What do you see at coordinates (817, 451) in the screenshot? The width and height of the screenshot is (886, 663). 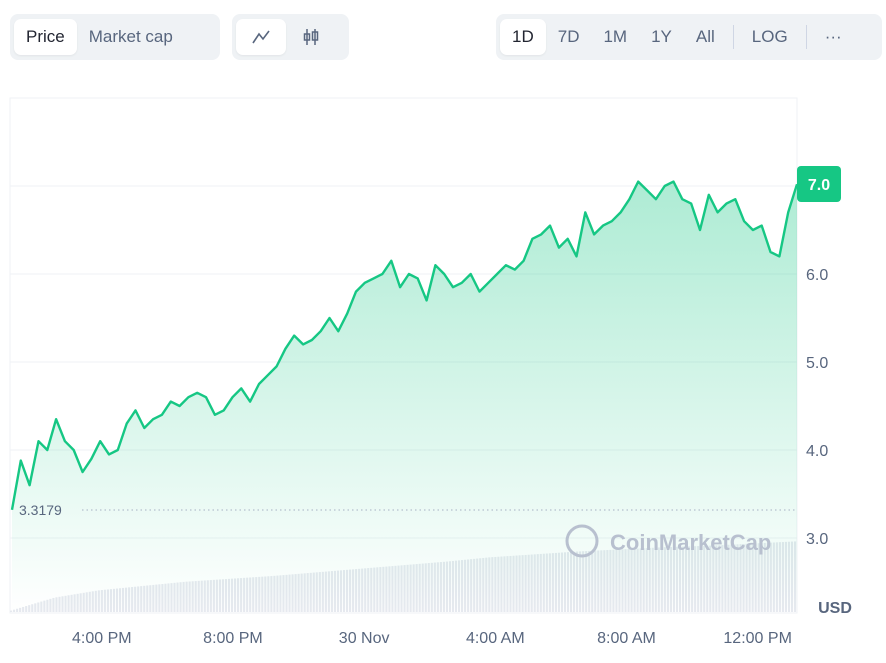 I see `y-tick-label: 4.0` at bounding box center [817, 451].